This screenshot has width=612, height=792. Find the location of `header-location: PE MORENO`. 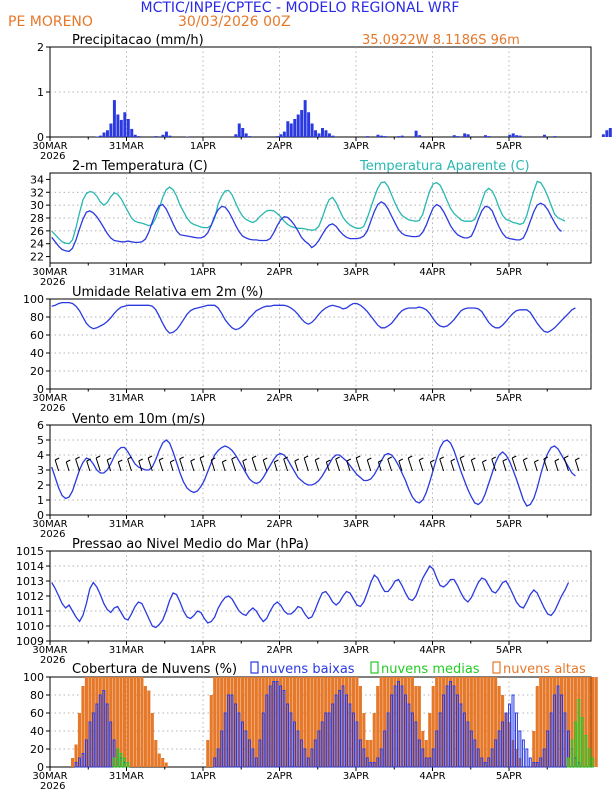

header-location: PE MORENO is located at coordinates (50, 22).